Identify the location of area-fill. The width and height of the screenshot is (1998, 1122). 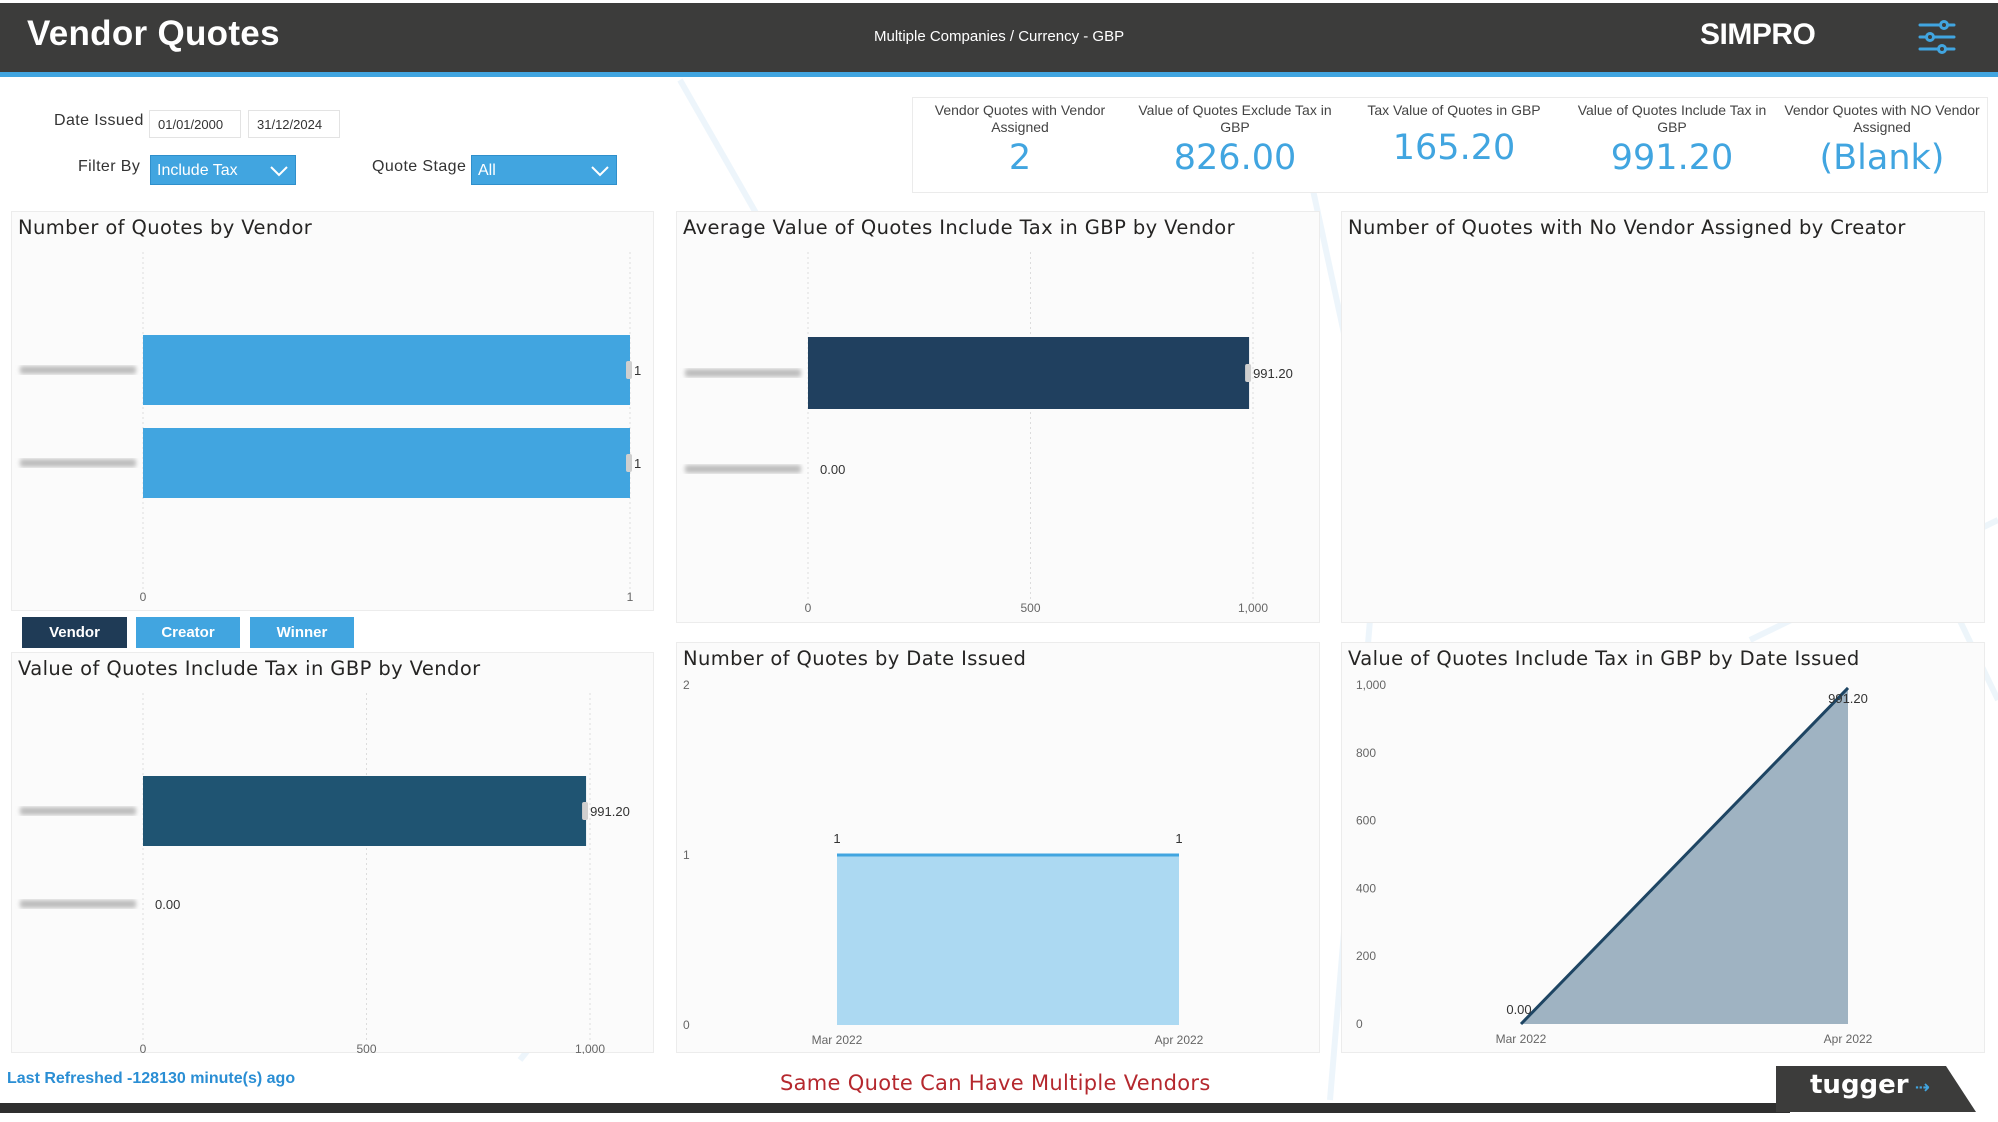
(1008, 940).